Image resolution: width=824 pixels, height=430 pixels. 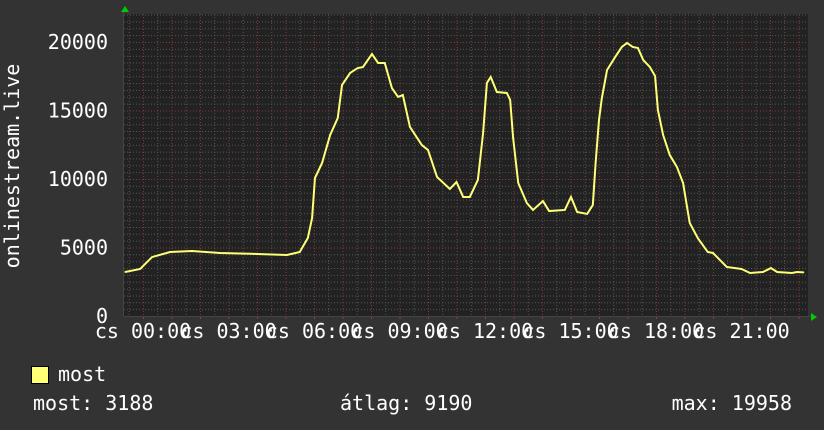 What do you see at coordinates (125, 9) in the screenshot?
I see `y-axis-arrow-icon` at bounding box center [125, 9].